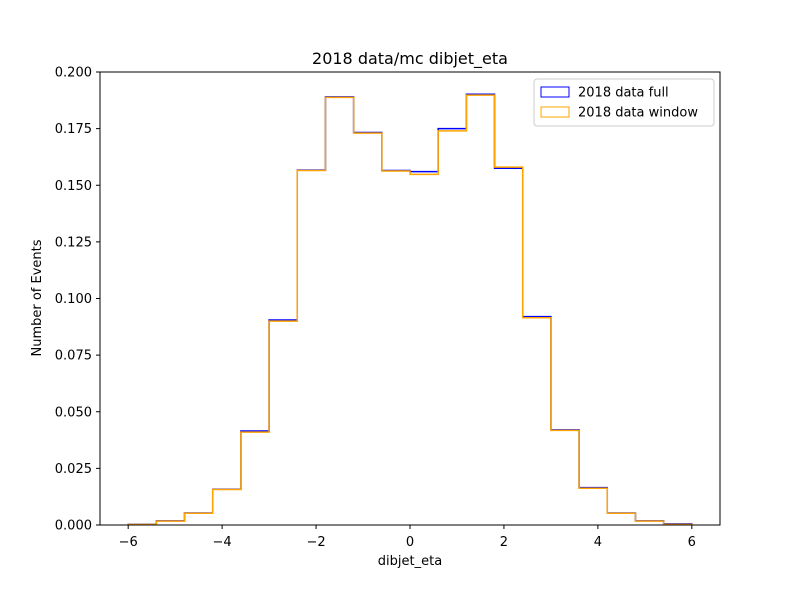 The width and height of the screenshot is (800, 600). I want to click on y-tick-label: 0.000, so click(73, 526).